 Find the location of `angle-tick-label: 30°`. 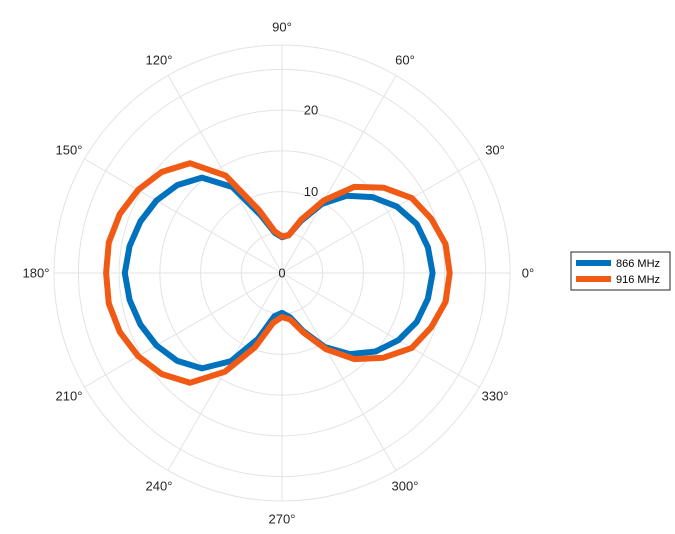

angle-tick-label: 30° is located at coordinates (495, 150).